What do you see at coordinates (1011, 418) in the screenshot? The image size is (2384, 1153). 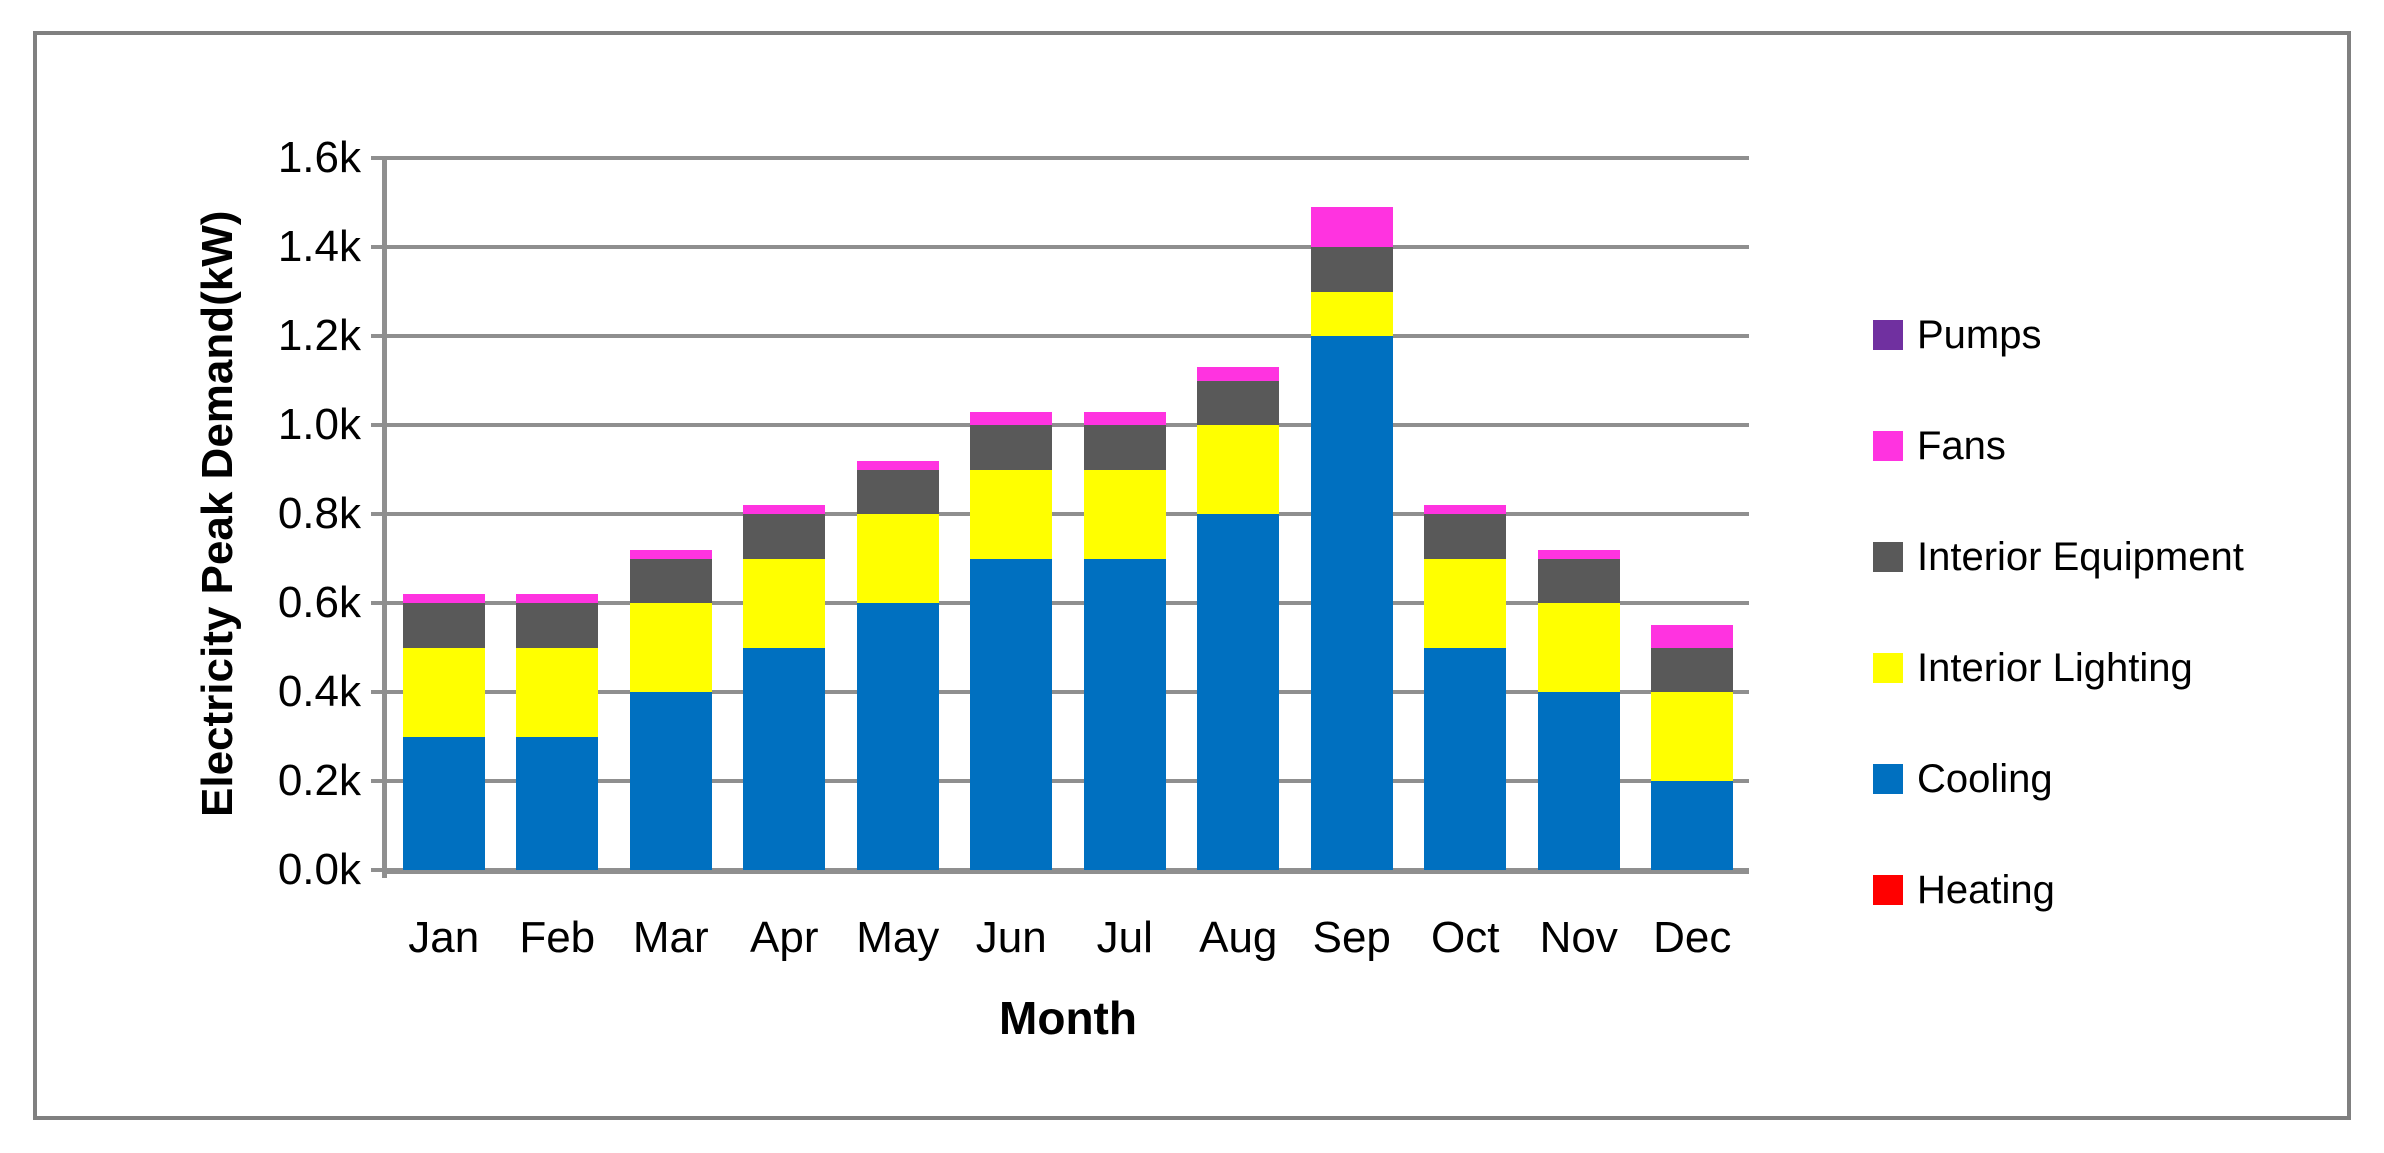 I see `bar-segment-fans-jun` at bounding box center [1011, 418].